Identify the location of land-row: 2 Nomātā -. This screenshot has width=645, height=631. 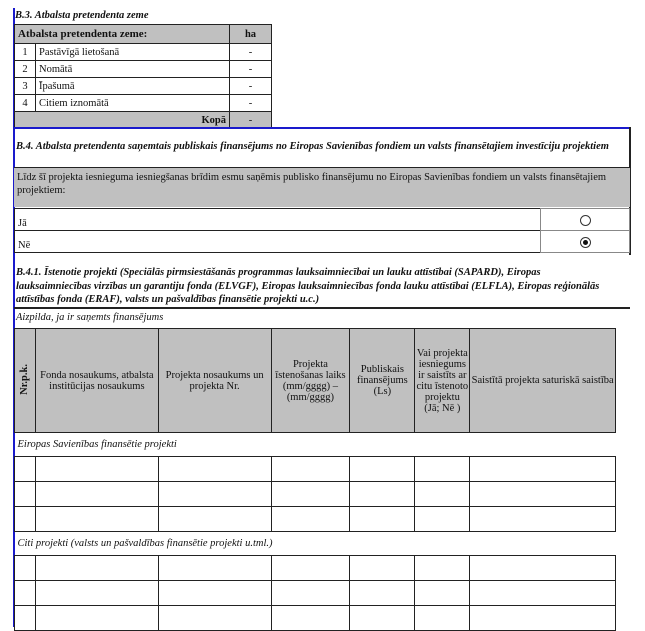
(143, 69).